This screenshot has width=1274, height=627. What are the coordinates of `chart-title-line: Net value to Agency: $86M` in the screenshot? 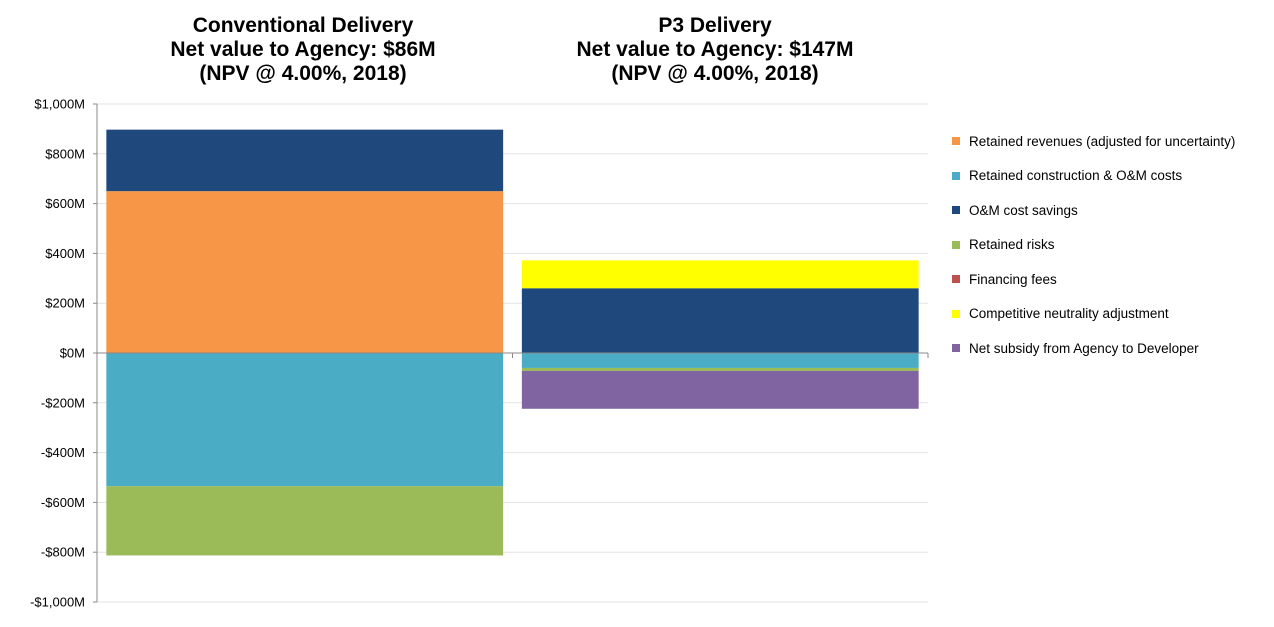 It's located at (303, 49).